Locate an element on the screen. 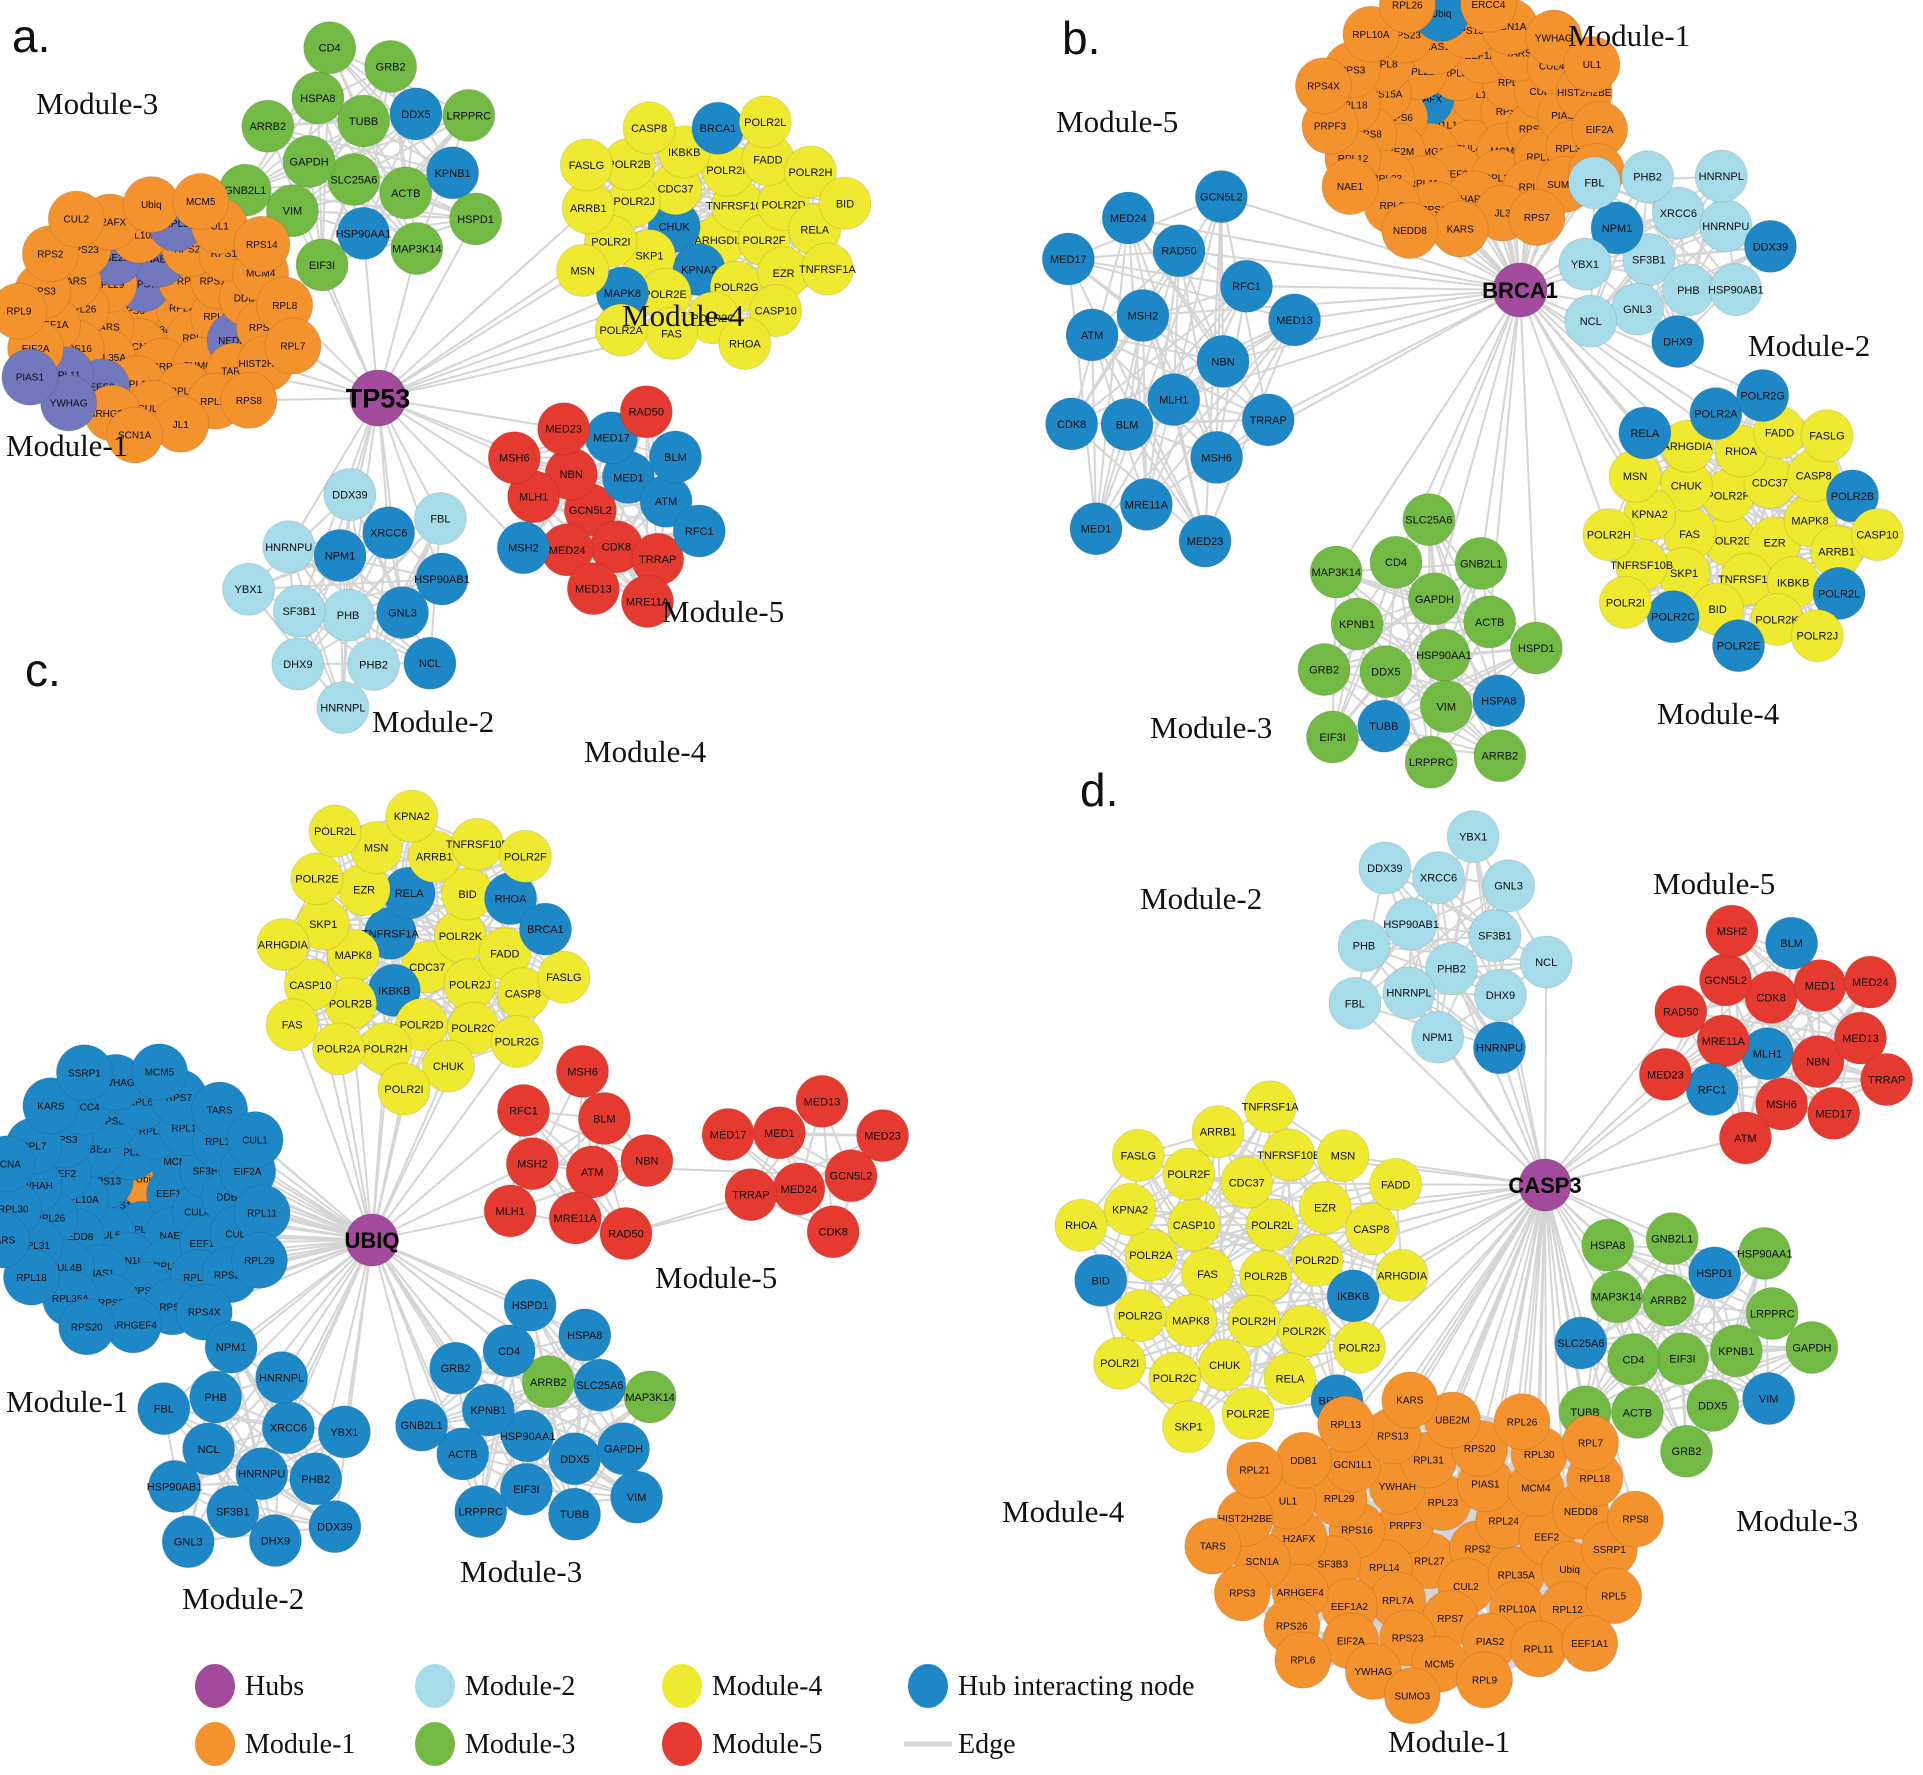 The height and width of the screenshot is (1775, 1923). panel-b-module-2-node-dhx9: DHX9 is located at coordinates (1678, 341).